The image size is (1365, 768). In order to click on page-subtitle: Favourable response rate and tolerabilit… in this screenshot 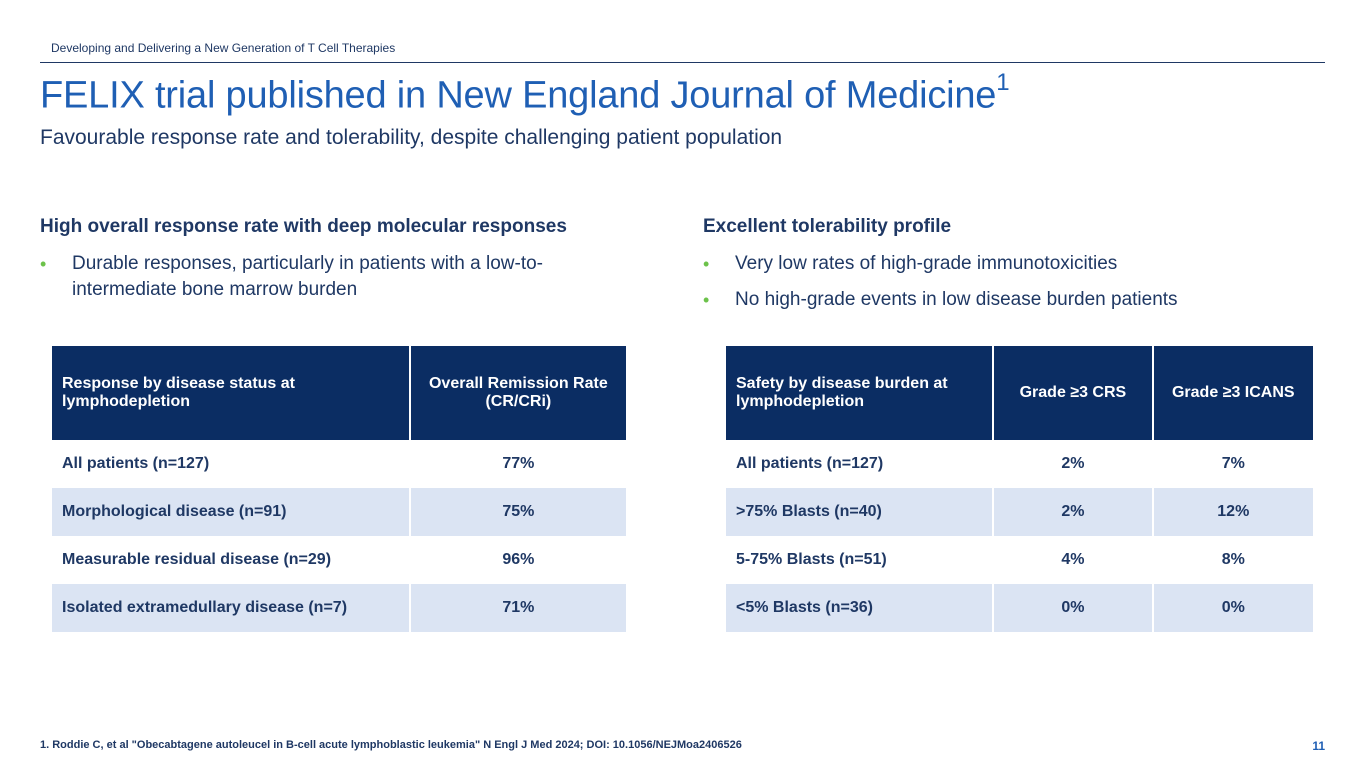, I will do `click(411, 137)`.